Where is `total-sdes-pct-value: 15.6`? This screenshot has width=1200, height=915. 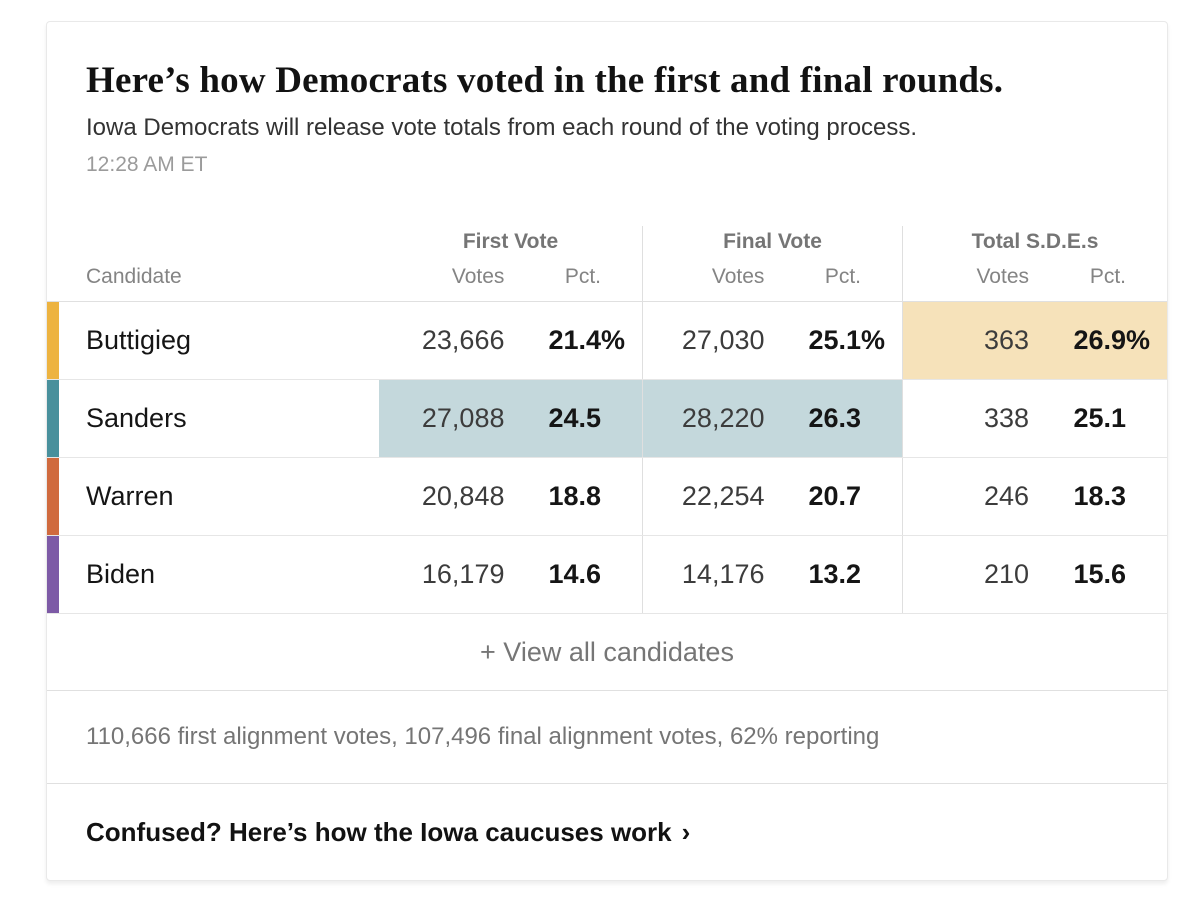 total-sdes-pct-value: 15.6 is located at coordinates (1099, 573).